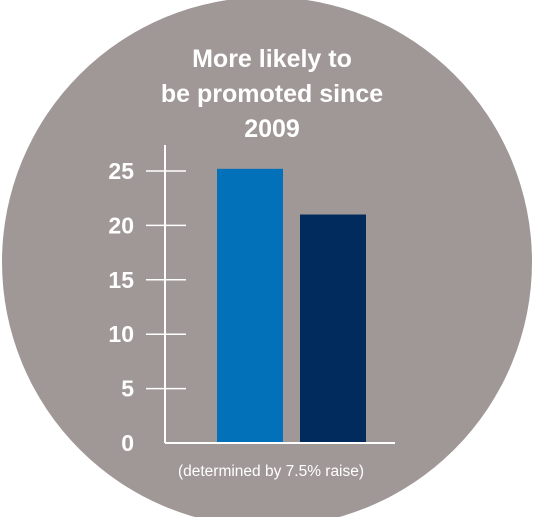  What do you see at coordinates (291, 305) in the screenshot?
I see `bars-group` at bounding box center [291, 305].